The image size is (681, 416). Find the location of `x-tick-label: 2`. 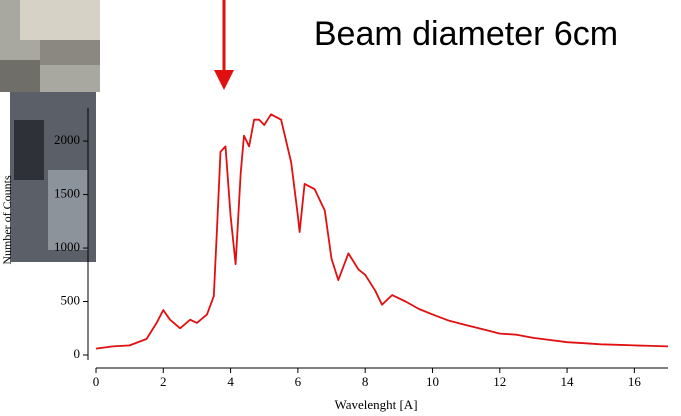

x-tick-label: 2 is located at coordinates (163, 381).